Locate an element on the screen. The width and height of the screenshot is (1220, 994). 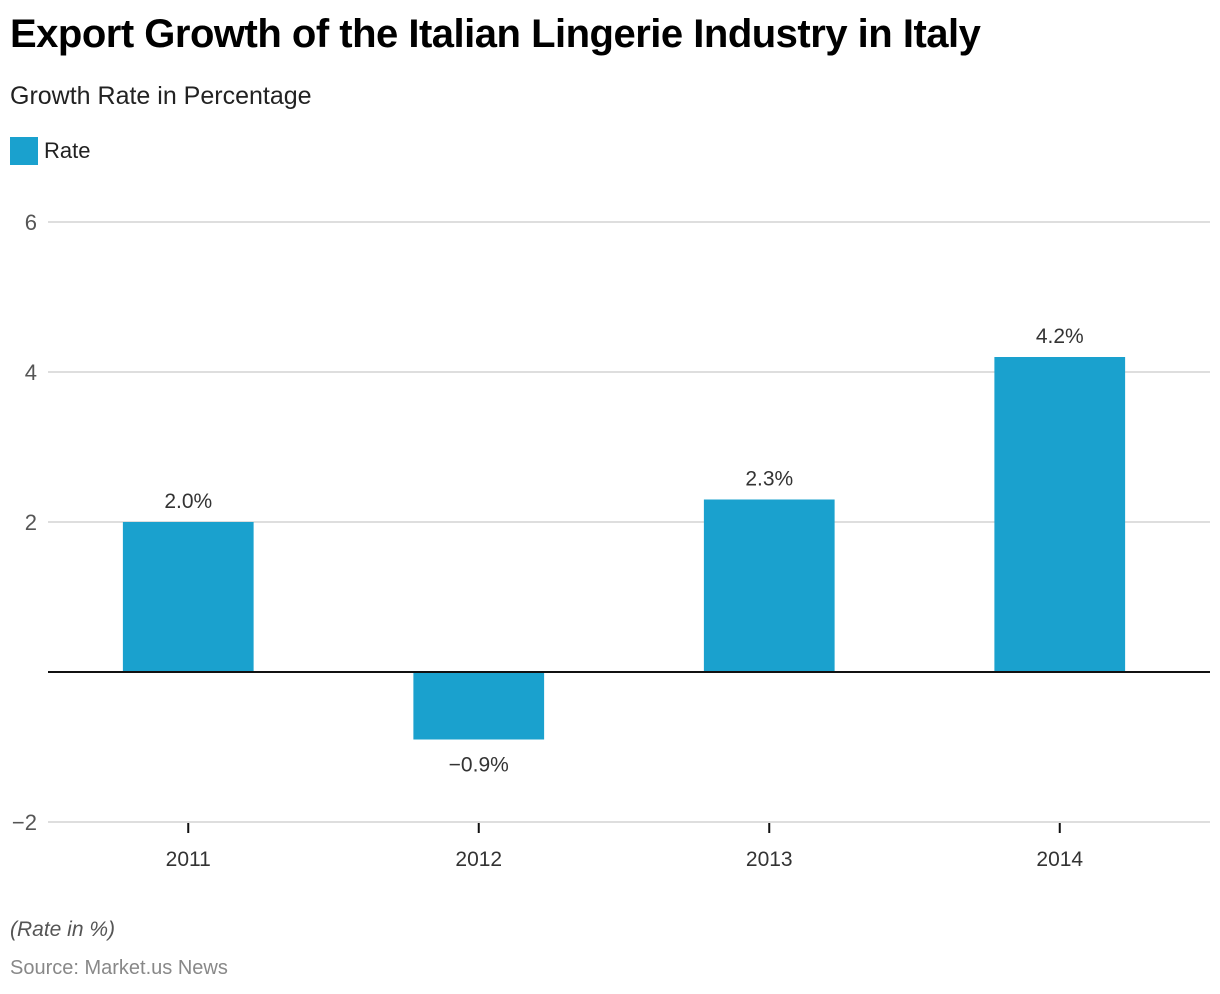
chart-subtitle: Growth Rate in Percentage is located at coordinates (161, 96).